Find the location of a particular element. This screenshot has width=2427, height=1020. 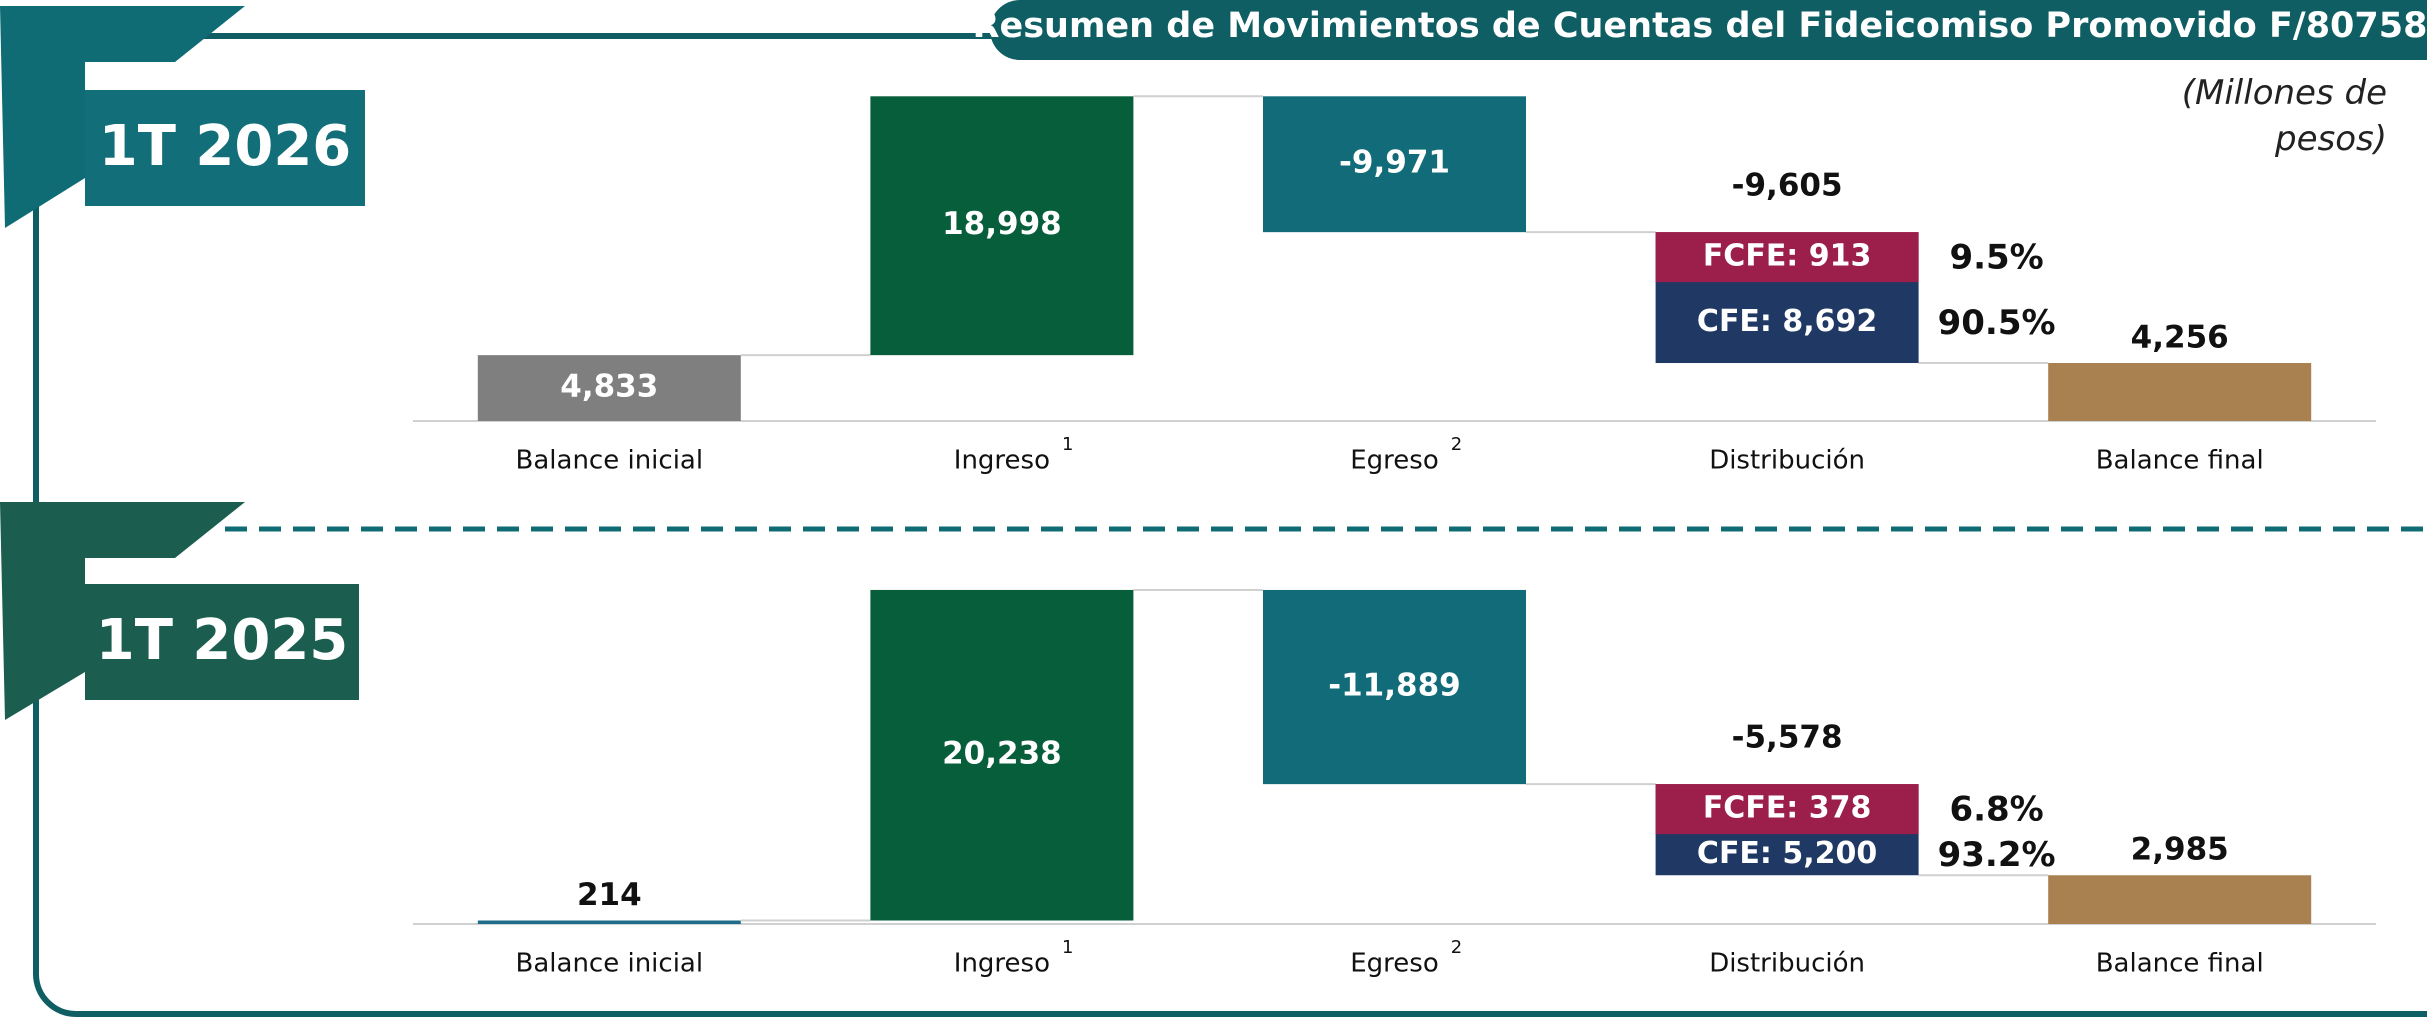

value-label: 4,256 is located at coordinates (2180, 338).